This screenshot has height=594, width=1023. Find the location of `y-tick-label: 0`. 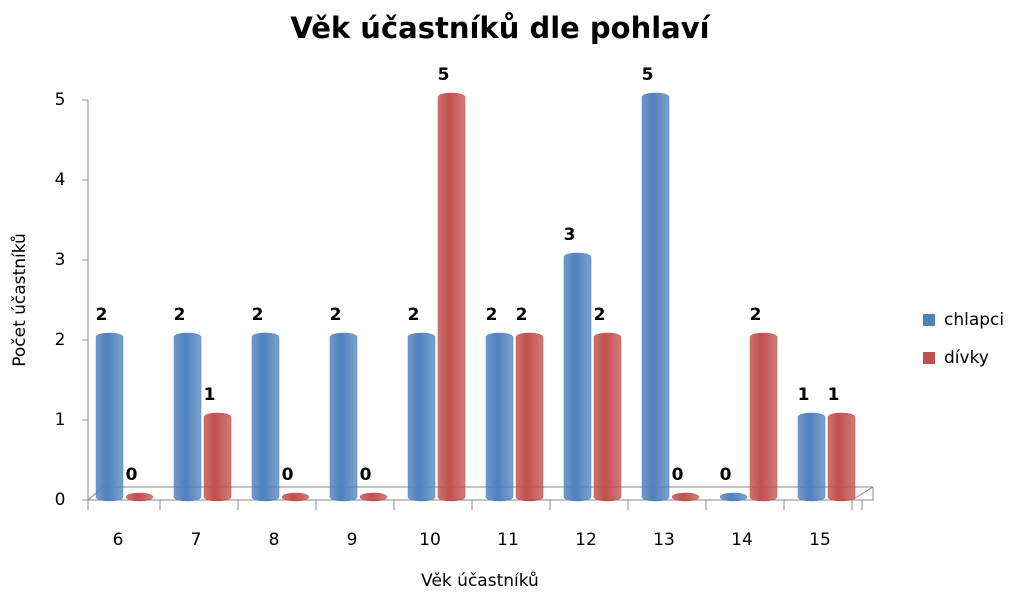

y-tick-label: 0 is located at coordinates (60, 500).